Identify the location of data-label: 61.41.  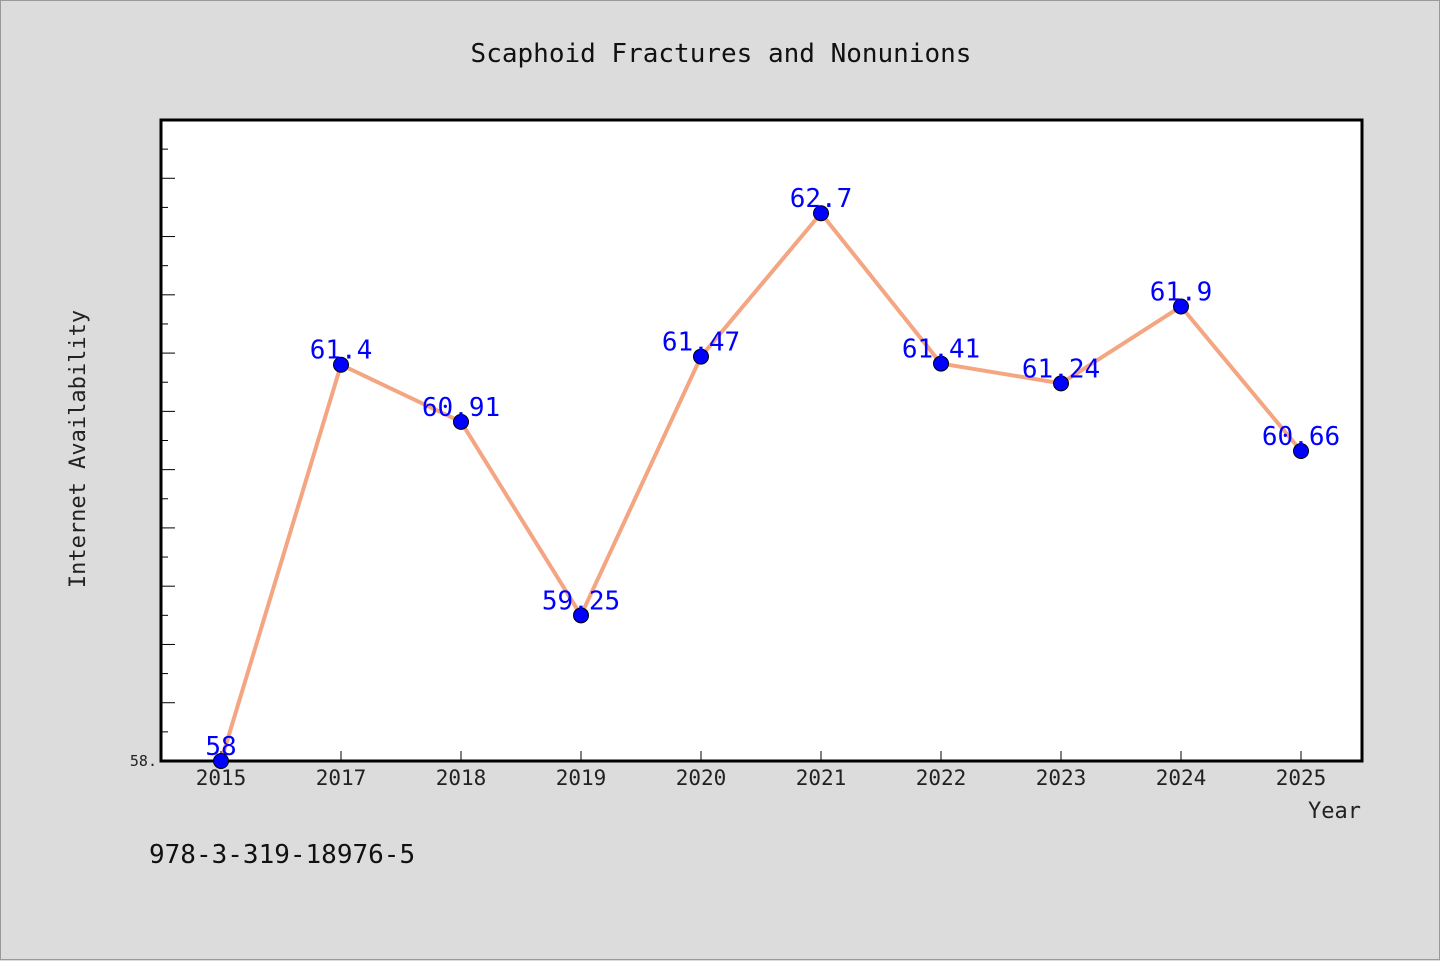
(941, 350).